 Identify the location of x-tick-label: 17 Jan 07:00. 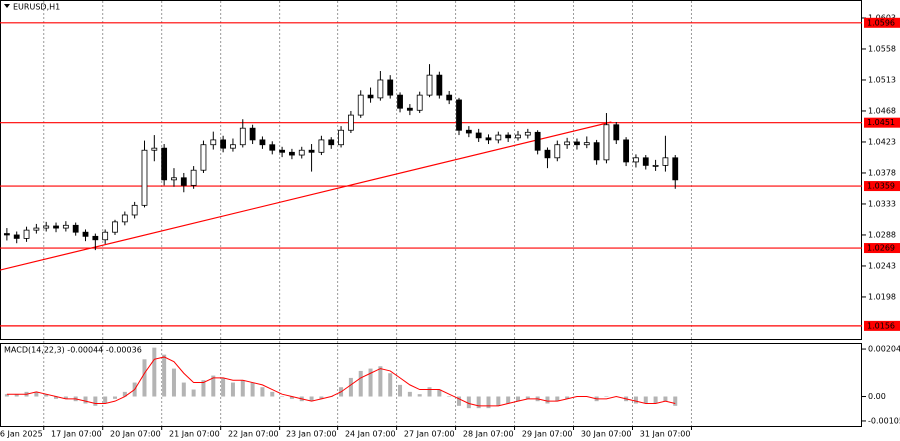
(76, 434).